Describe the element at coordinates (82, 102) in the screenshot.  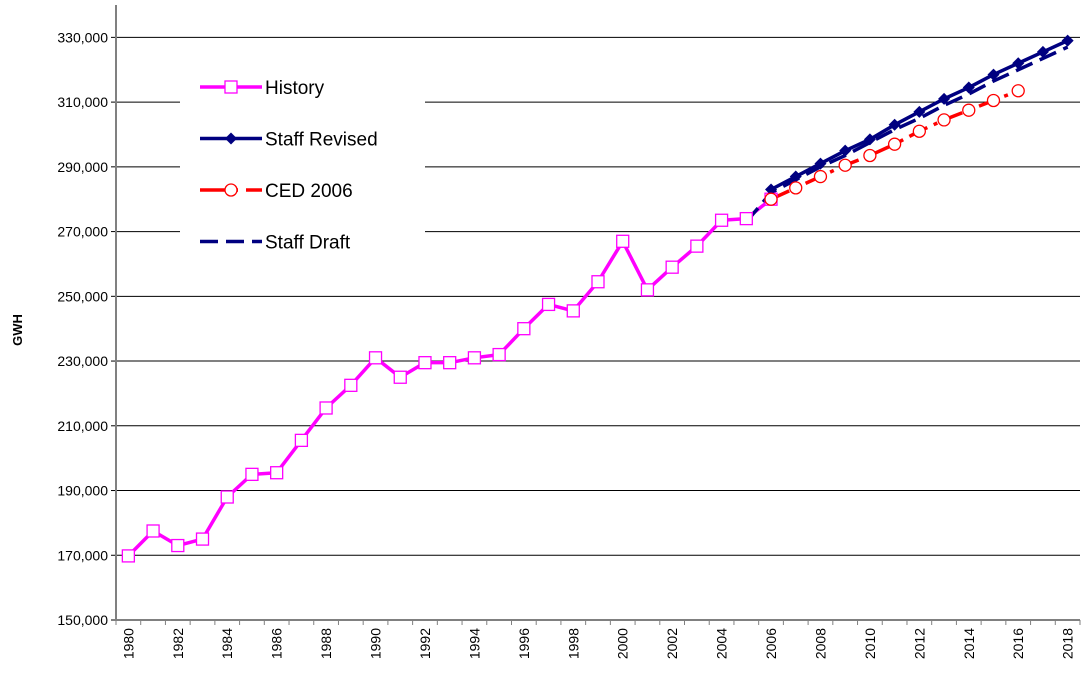
I see `y-tick-label: 310,000` at that location.